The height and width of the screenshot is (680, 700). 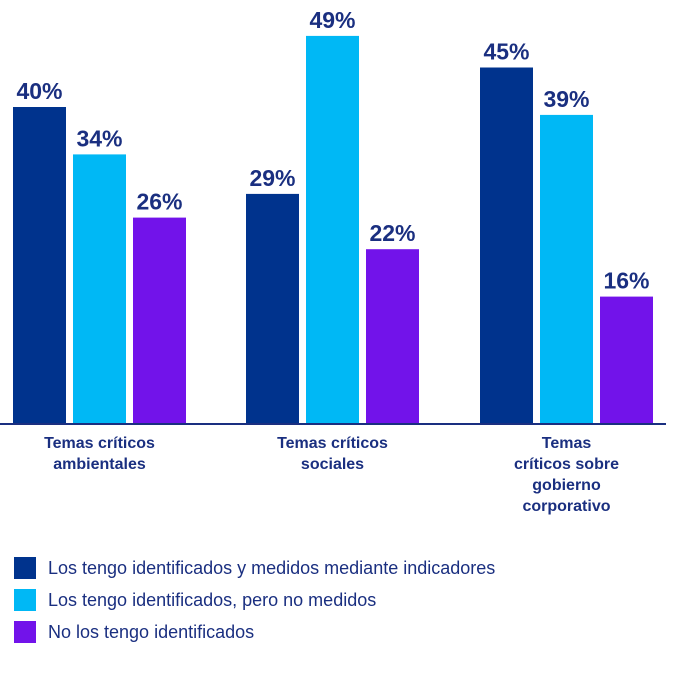 I want to click on value-label-no-identificados-1: 26%, so click(x=159, y=202).